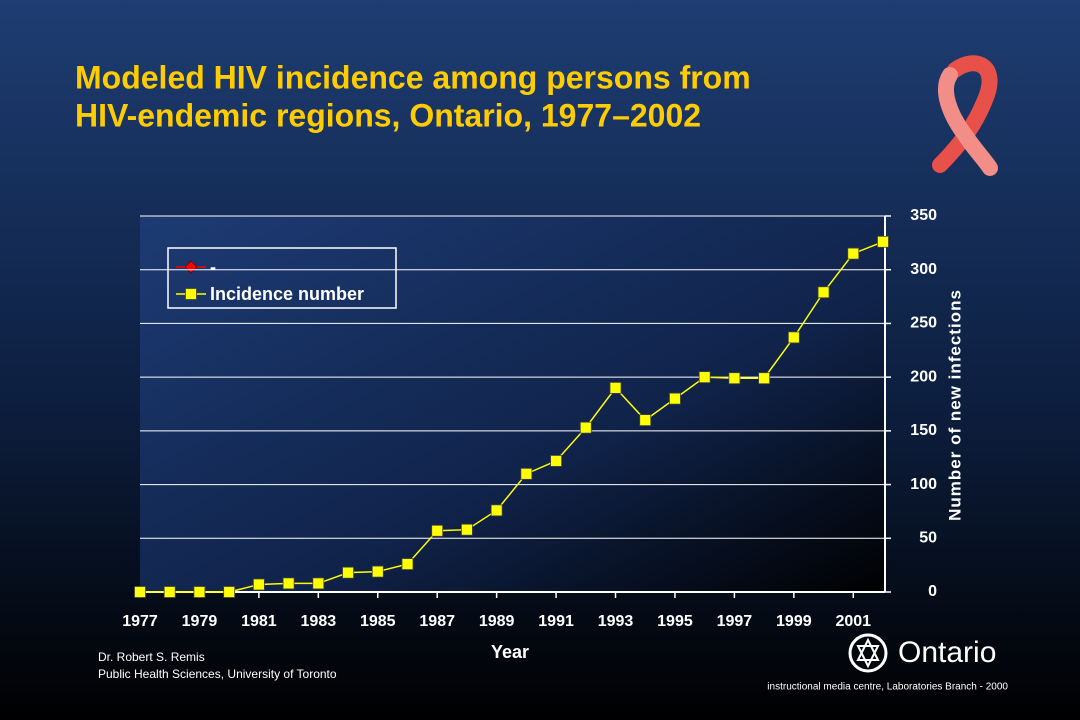 The image size is (1080, 720). I want to click on x-tick-label: 1977, so click(140, 621).